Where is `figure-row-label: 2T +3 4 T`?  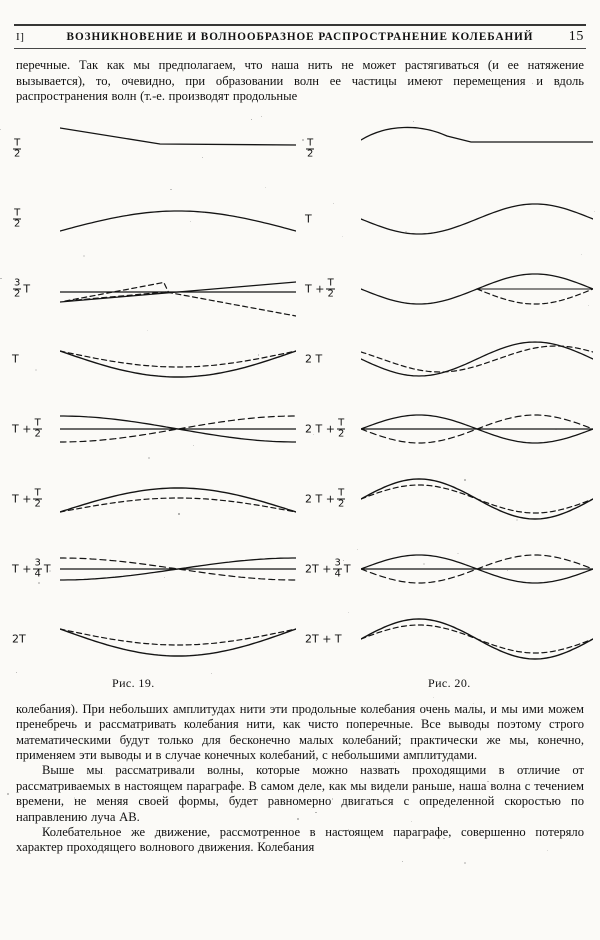 figure-row-label: 2T +3 4 T is located at coordinates (328, 568).